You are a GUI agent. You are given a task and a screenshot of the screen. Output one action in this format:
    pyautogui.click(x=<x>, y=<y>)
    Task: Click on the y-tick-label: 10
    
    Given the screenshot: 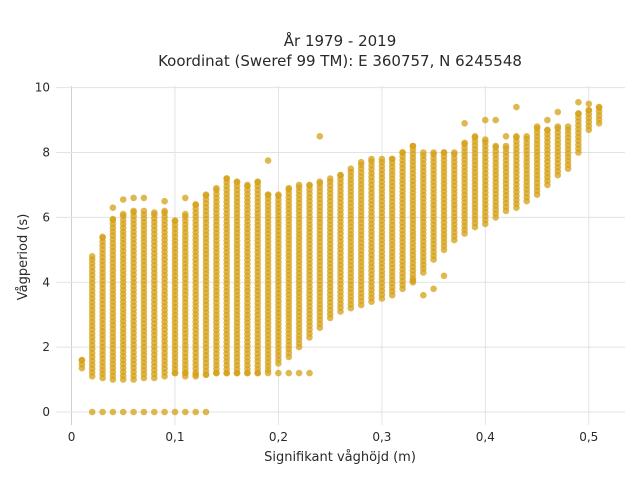 What is the action you would take?
    pyautogui.click(x=42, y=88)
    